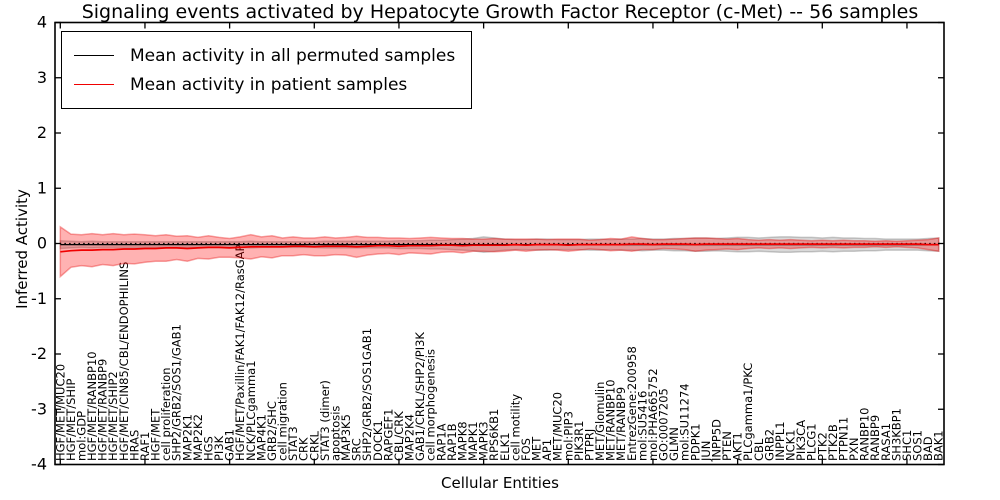  Describe the element at coordinates (283, 421) in the screenshot. I see `x-tick-label: cell migration` at that location.